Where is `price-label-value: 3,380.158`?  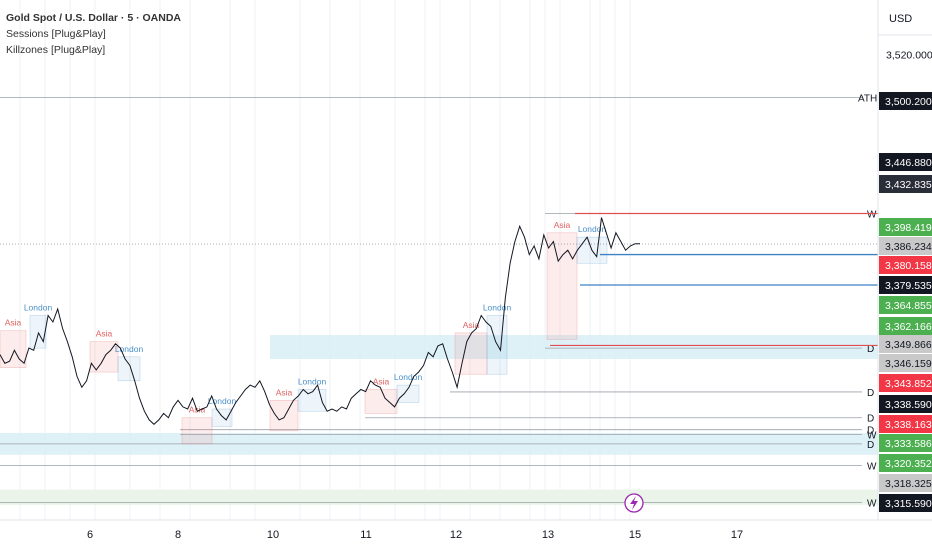 price-label-value: 3,380.158 is located at coordinates (908, 266).